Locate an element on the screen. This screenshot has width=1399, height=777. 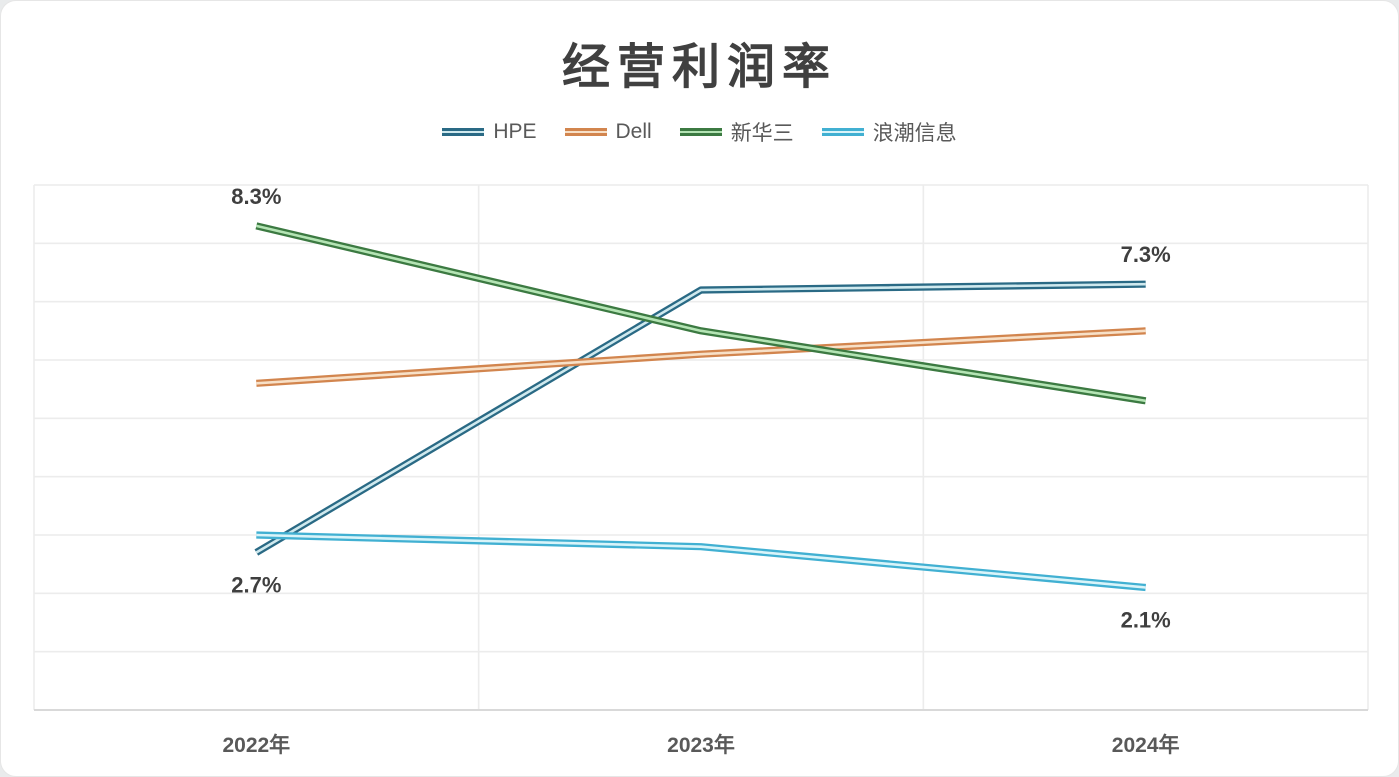
legend-label: Dell is located at coordinates (633, 131).